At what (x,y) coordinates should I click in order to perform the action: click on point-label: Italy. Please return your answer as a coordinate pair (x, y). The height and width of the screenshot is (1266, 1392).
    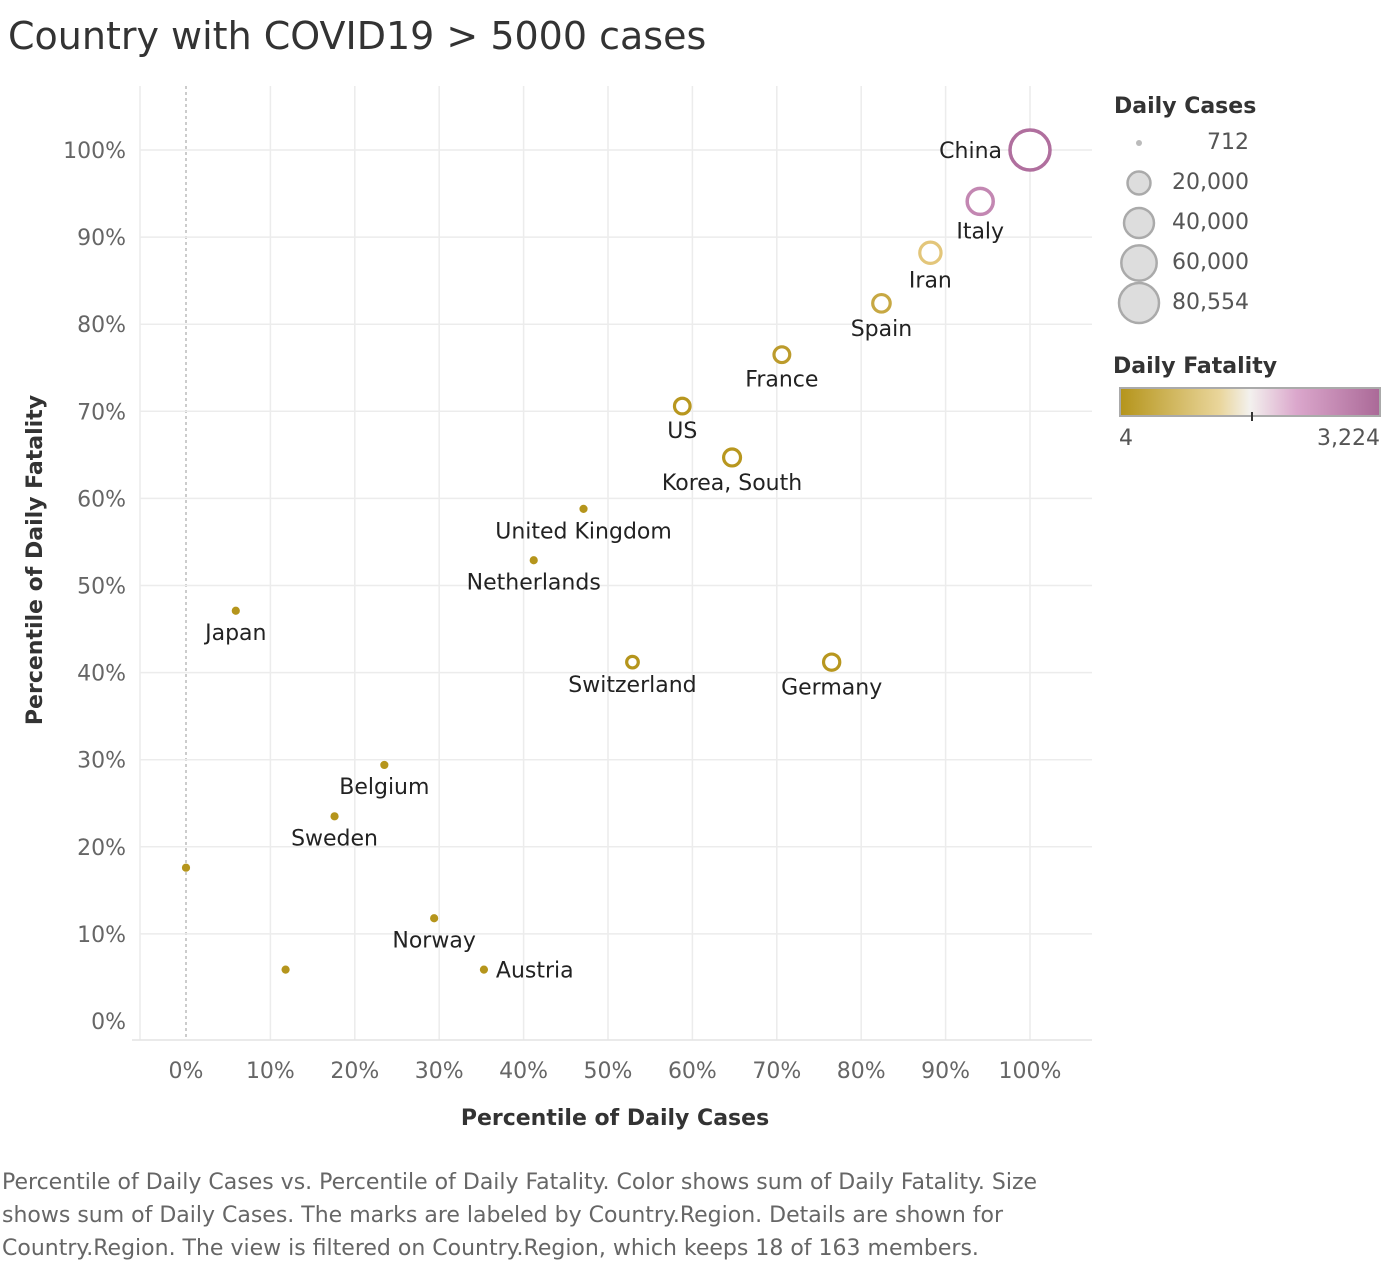
    Looking at the image, I should click on (980, 231).